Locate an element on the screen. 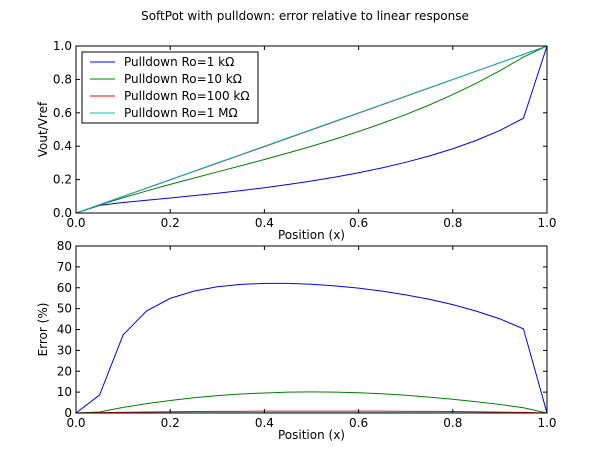 Image resolution: width=609 pixels, height=459 pixels. upper-plot-y-tick-label: 1.0 is located at coordinates (62, 46).